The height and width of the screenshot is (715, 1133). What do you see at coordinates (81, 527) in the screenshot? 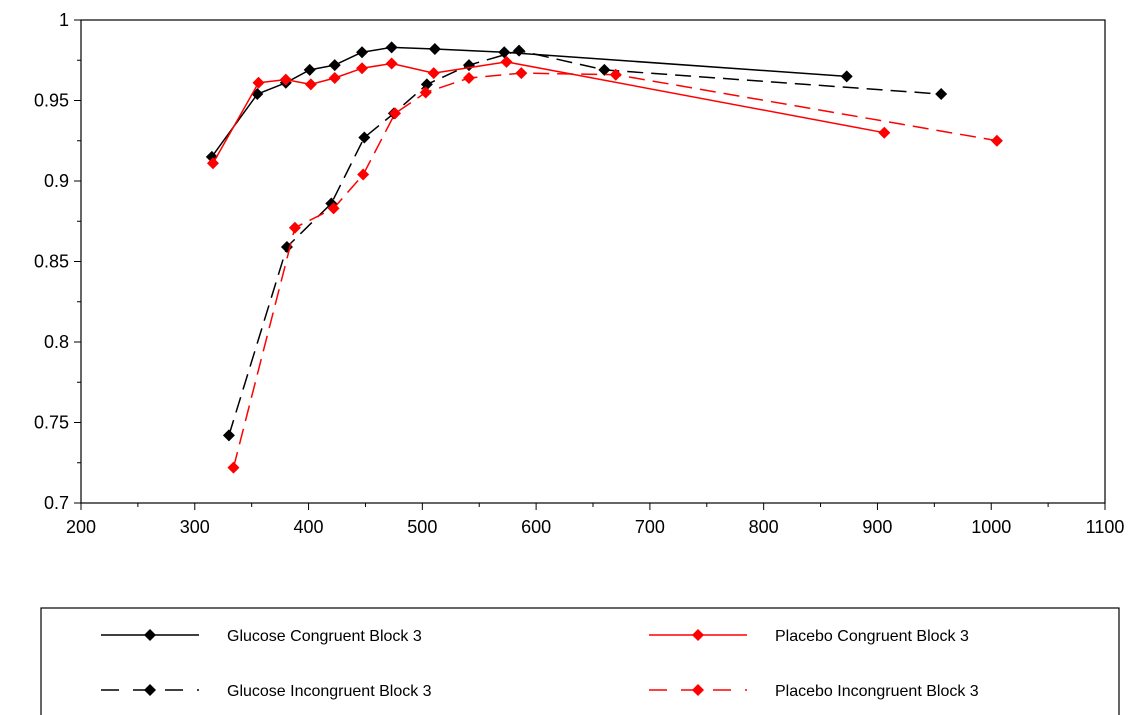
I see `x-tick-label: 200` at bounding box center [81, 527].